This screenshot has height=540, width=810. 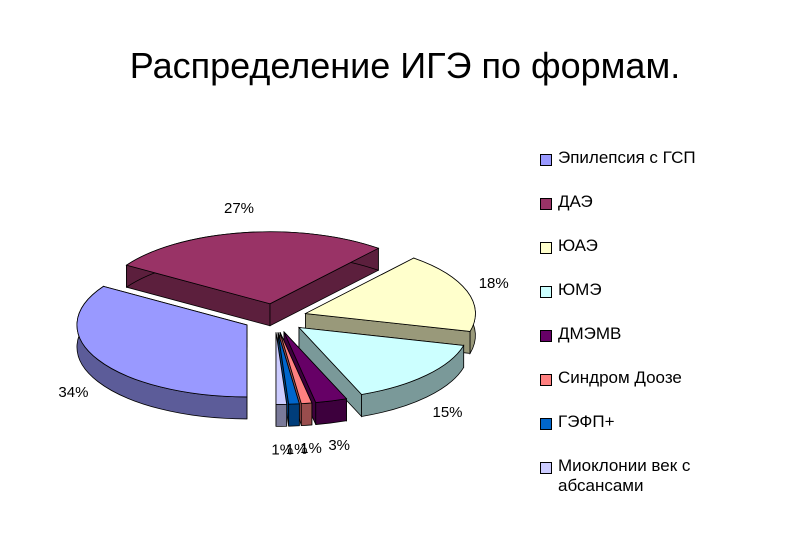 I want to click on legend-item: ДМЭМВ, so click(x=640, y=346).